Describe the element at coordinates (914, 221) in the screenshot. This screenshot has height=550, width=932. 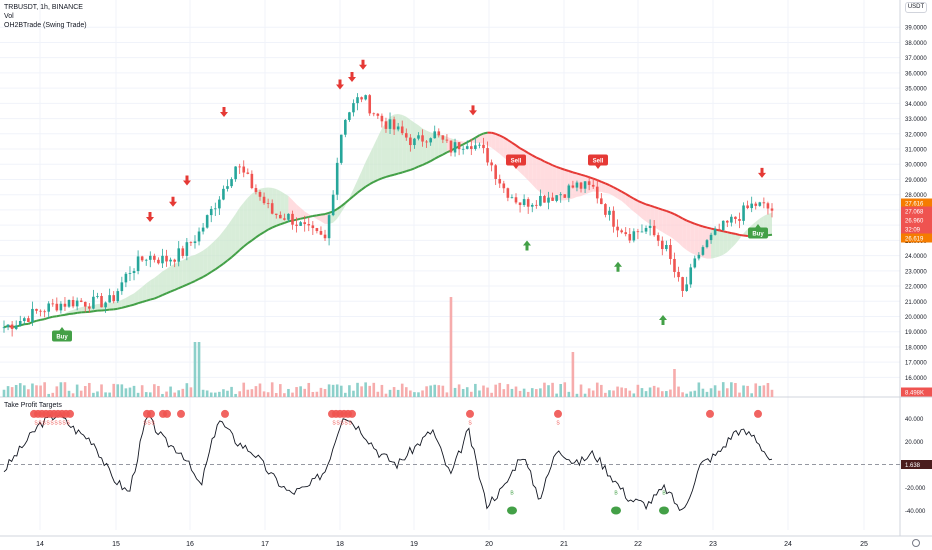
I see `price-badge-label: 26.960` at that location.